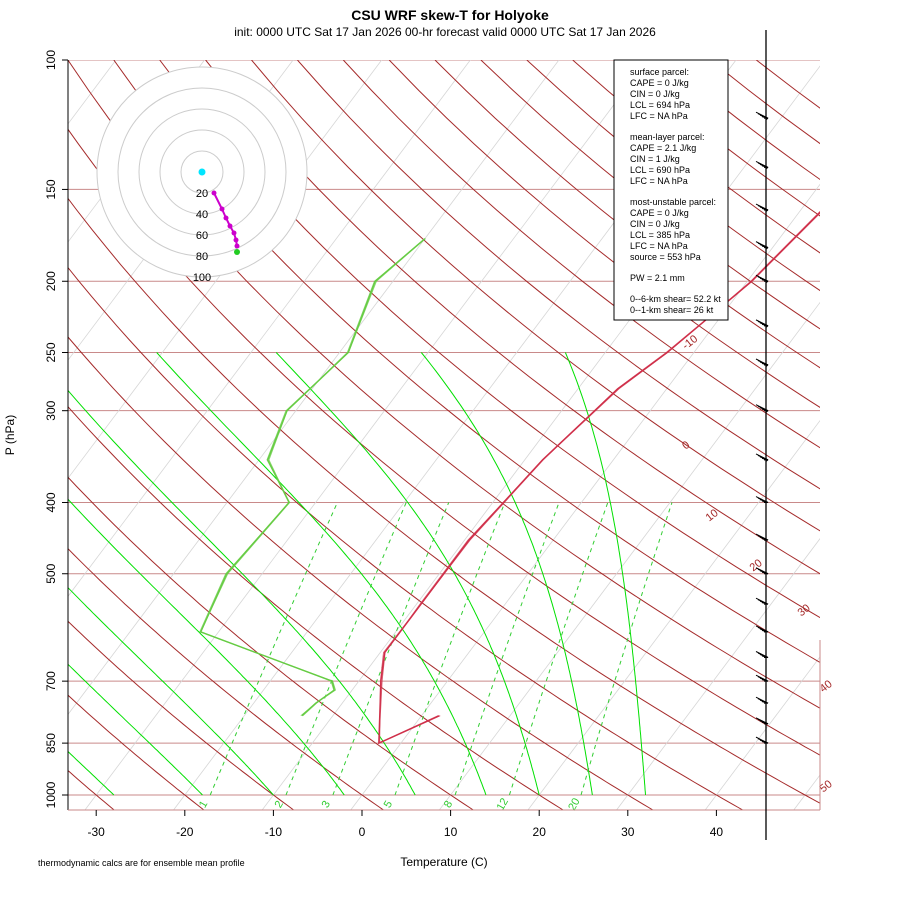  What do you see at coordinates (673, 202) in the screenshot?
I see `unstable-parcel-heading: most-unstable parcel:` at bounding box center [673, 202].